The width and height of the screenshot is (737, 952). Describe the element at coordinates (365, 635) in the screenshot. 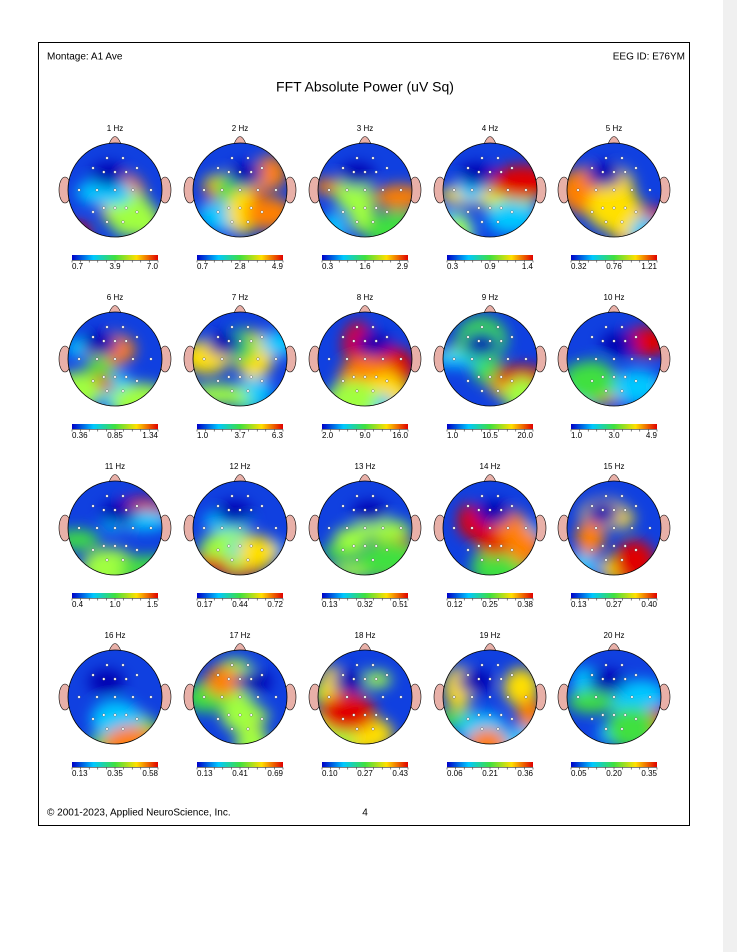

I see `map-label: 18 Hz` at that location.